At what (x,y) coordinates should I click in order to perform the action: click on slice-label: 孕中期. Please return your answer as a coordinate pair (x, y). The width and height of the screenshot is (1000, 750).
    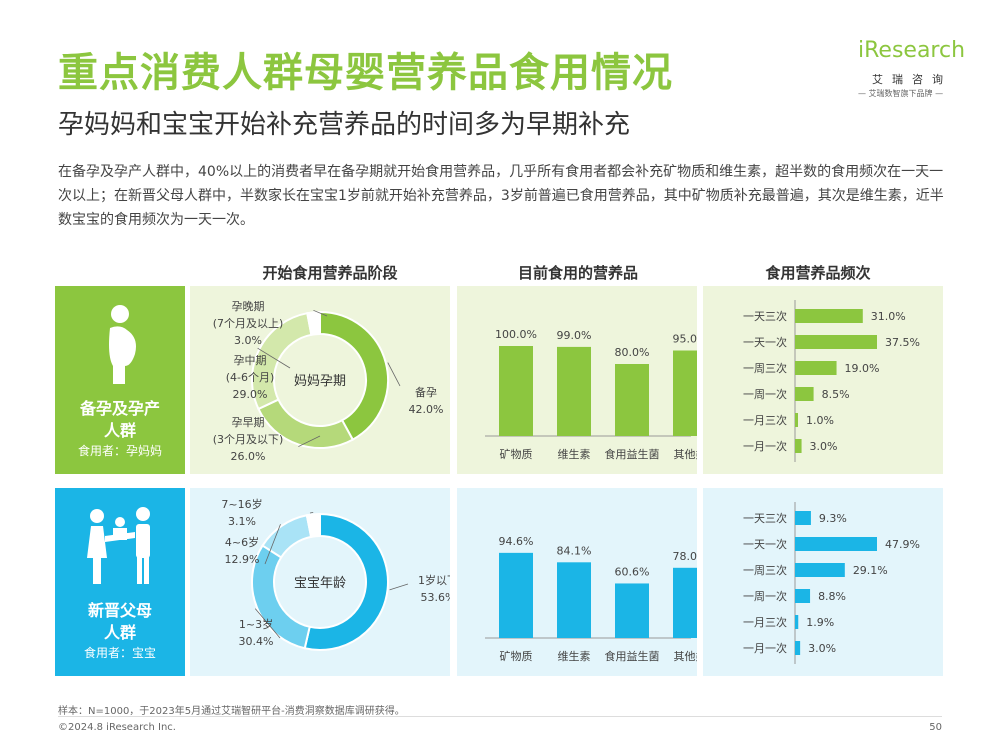
    Looking at the image, I should click on (250, 360).